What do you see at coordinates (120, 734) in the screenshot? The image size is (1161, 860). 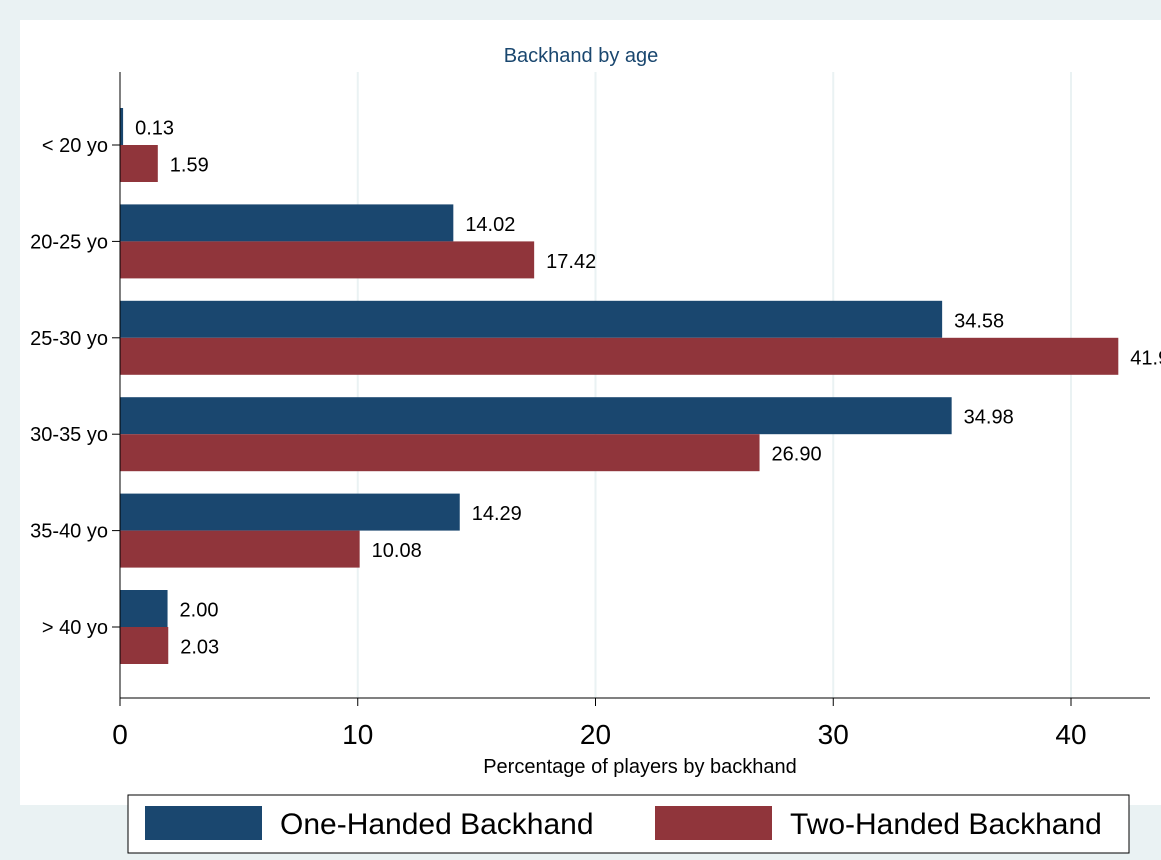 I see `x-tick-label-0: 0` at bounding box center [120, 734].